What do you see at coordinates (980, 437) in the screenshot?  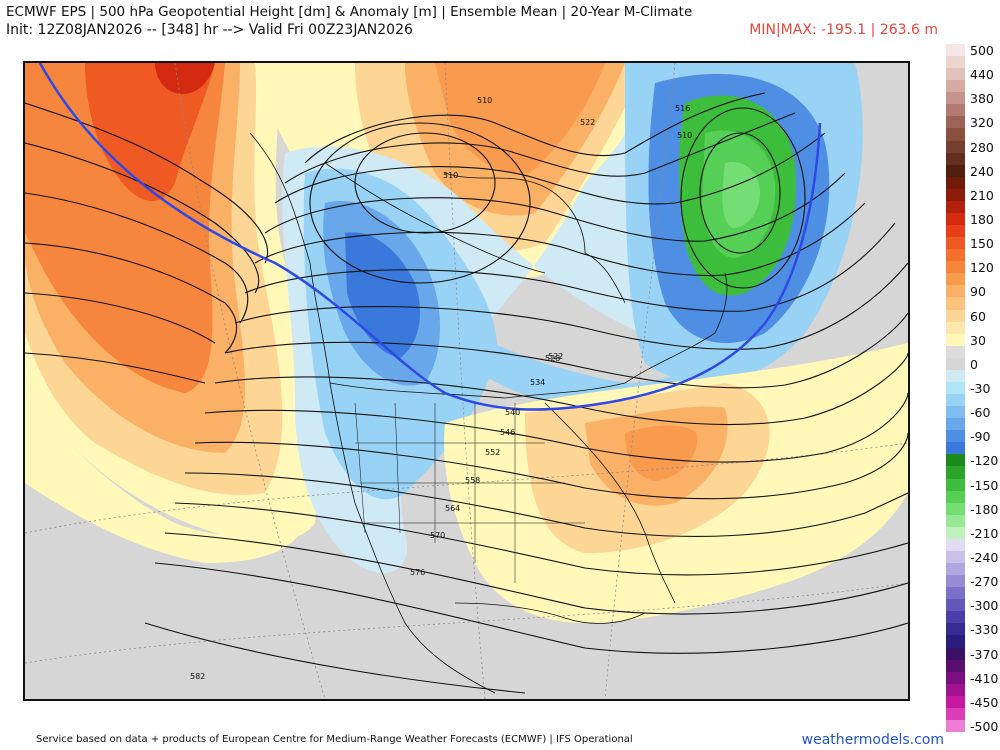 I see `colorbar-label: -90` at bounding box center [980, 437].